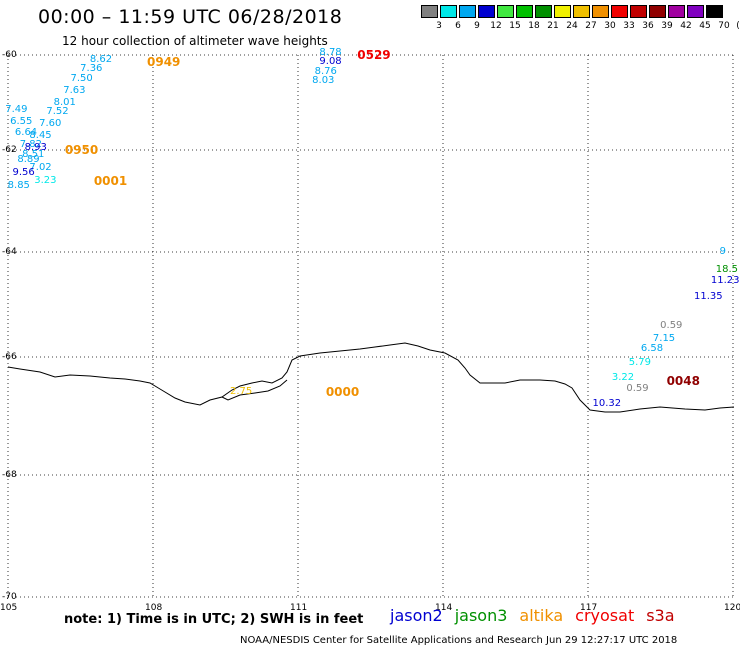 The height and width of the screenshot is (650, 740). What do you see at coordinates (28, 160) in the screenshot?
I see `wave-height-value: 8.89` at bounding box center [28, 160].